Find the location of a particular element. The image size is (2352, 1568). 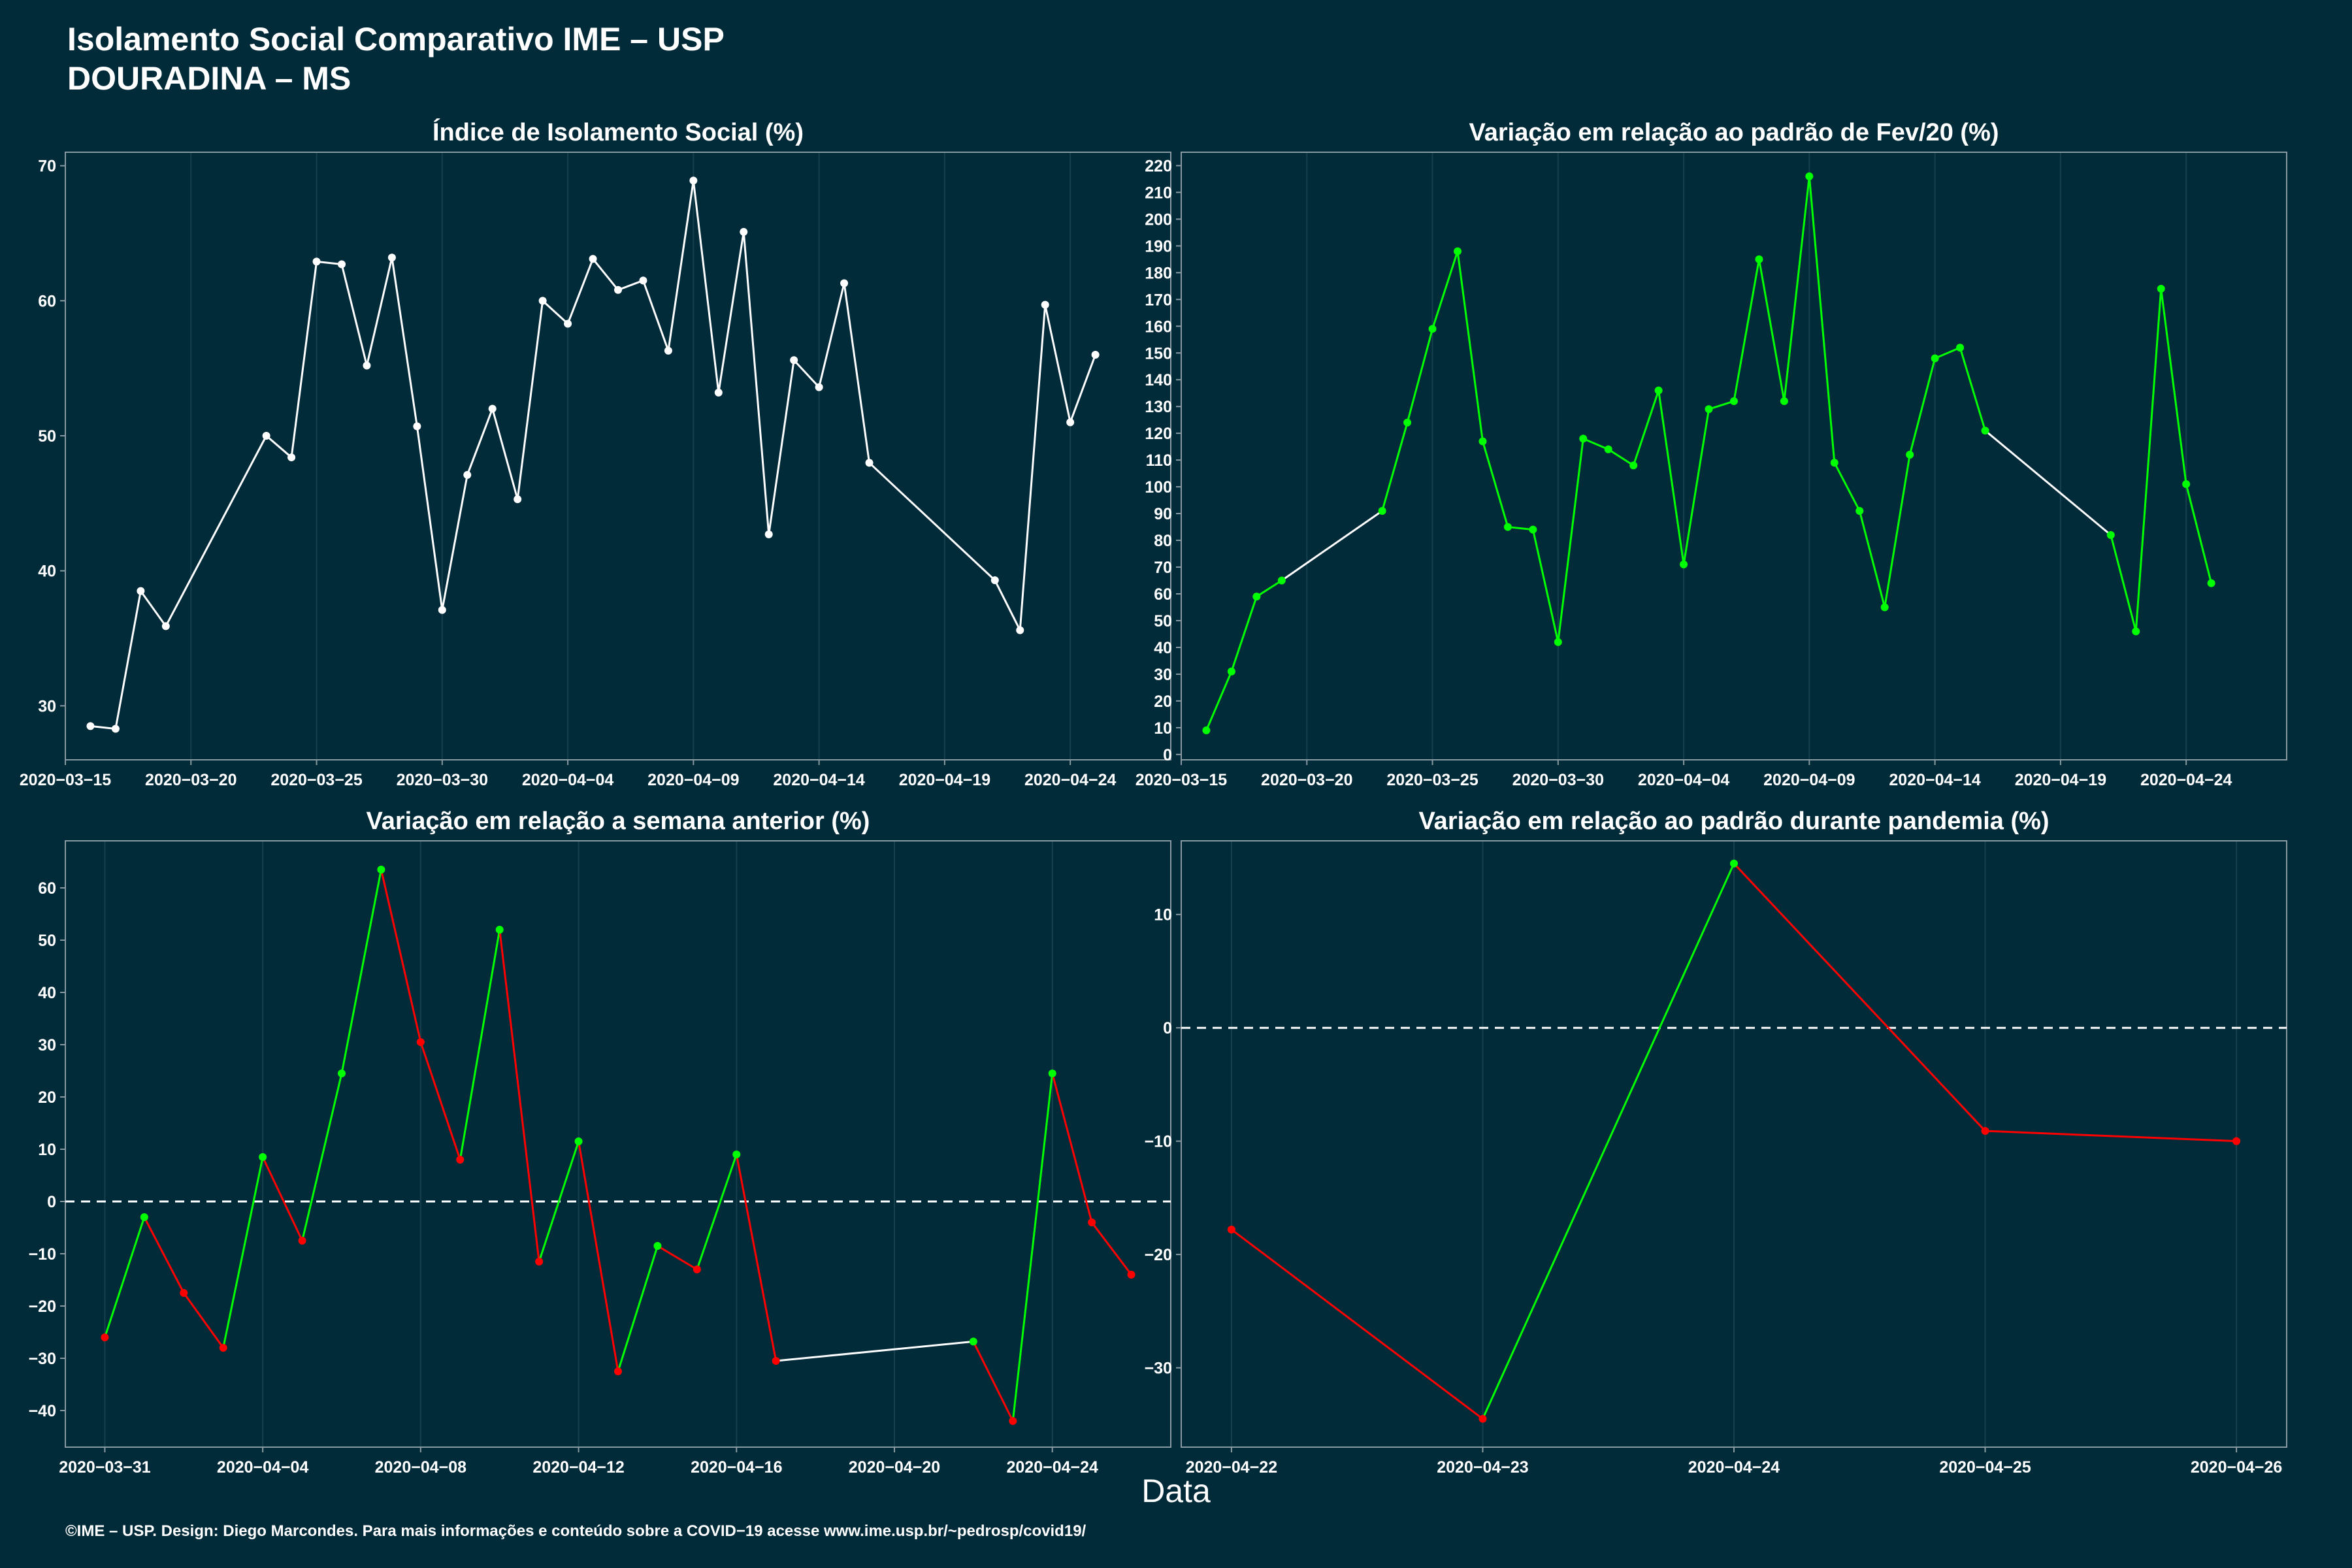

y-tick-label: 110 is located at coordinates (1159, 460).